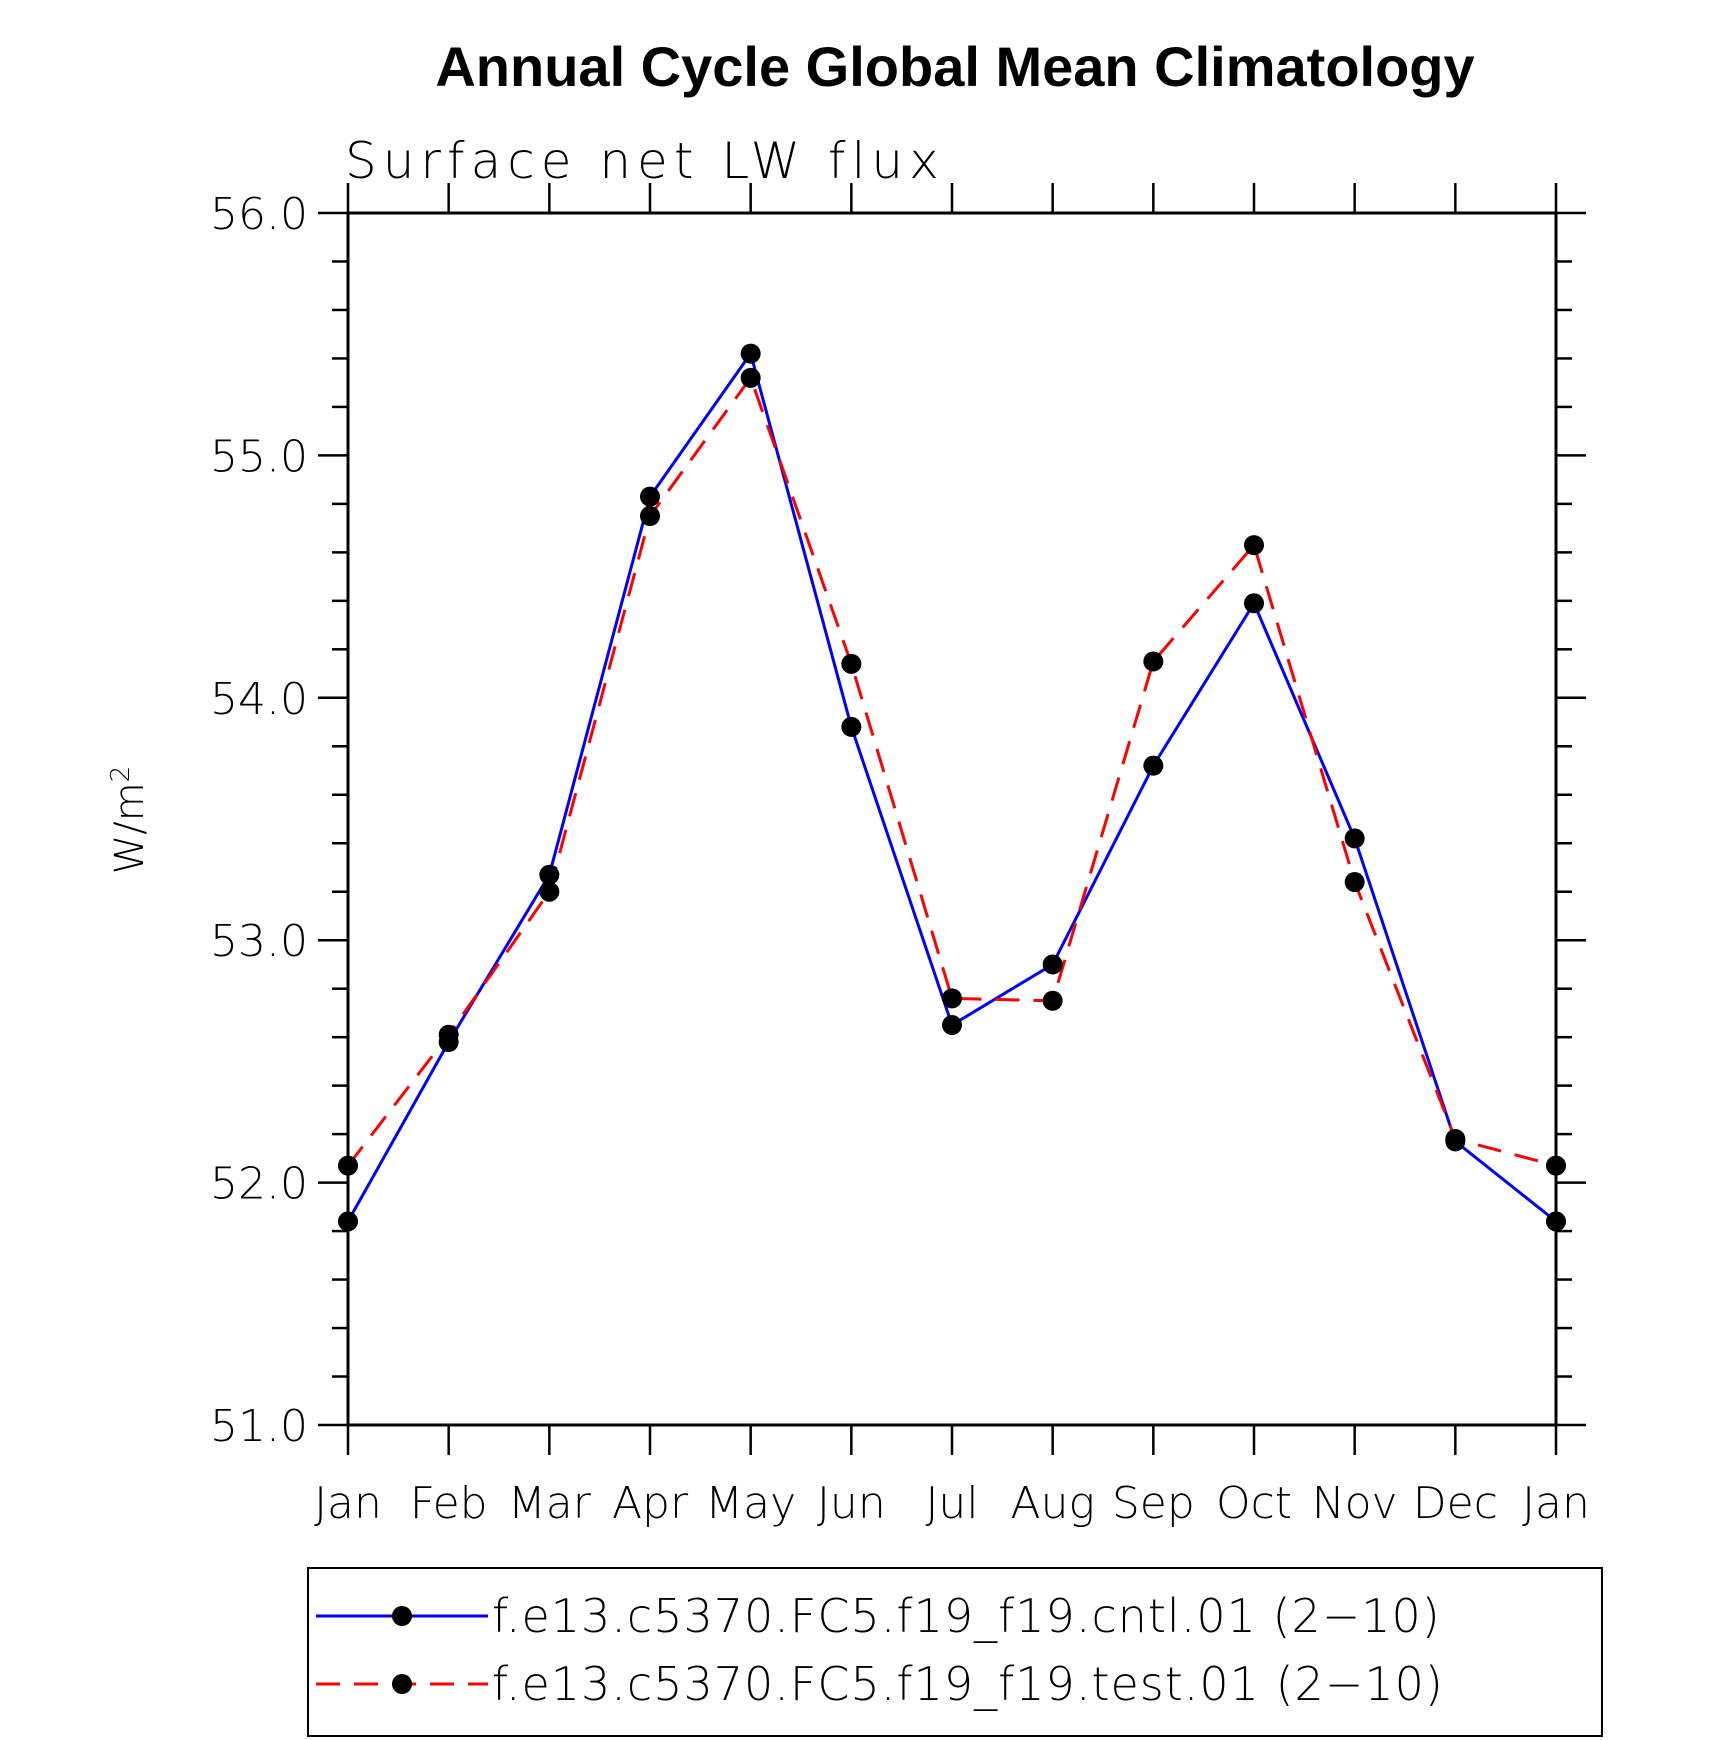 The height and width of the screenshot is (1740, 1710). I want to click on x-tick-label: Aug, so click(1052, 1503).